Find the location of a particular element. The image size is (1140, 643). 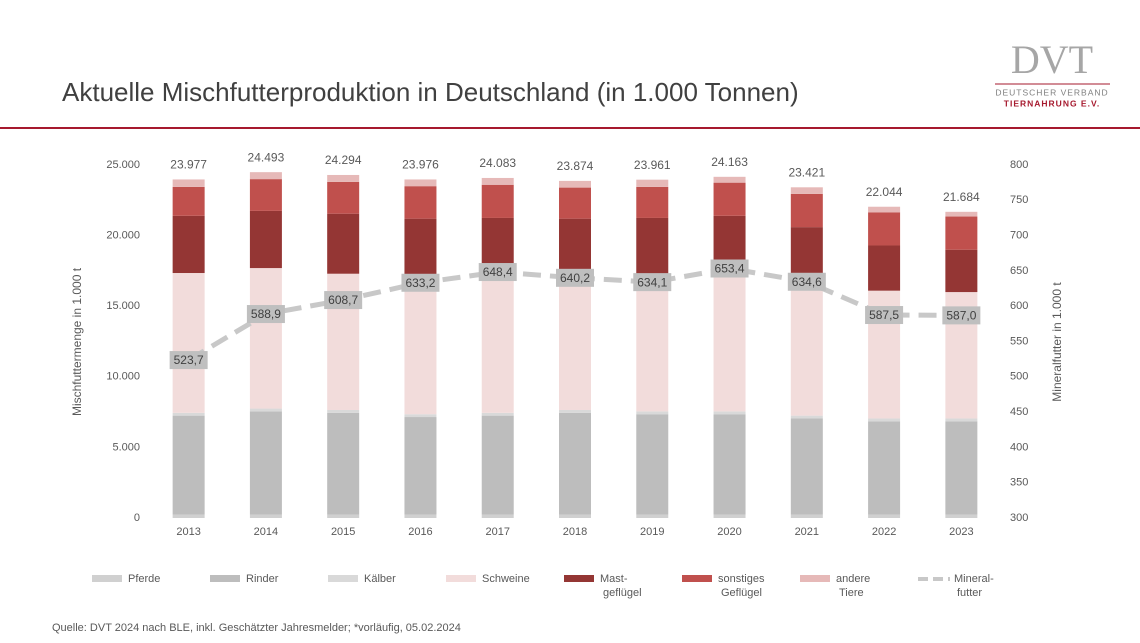

x-tick-label: 2020 is located at coordinates (729, 532).